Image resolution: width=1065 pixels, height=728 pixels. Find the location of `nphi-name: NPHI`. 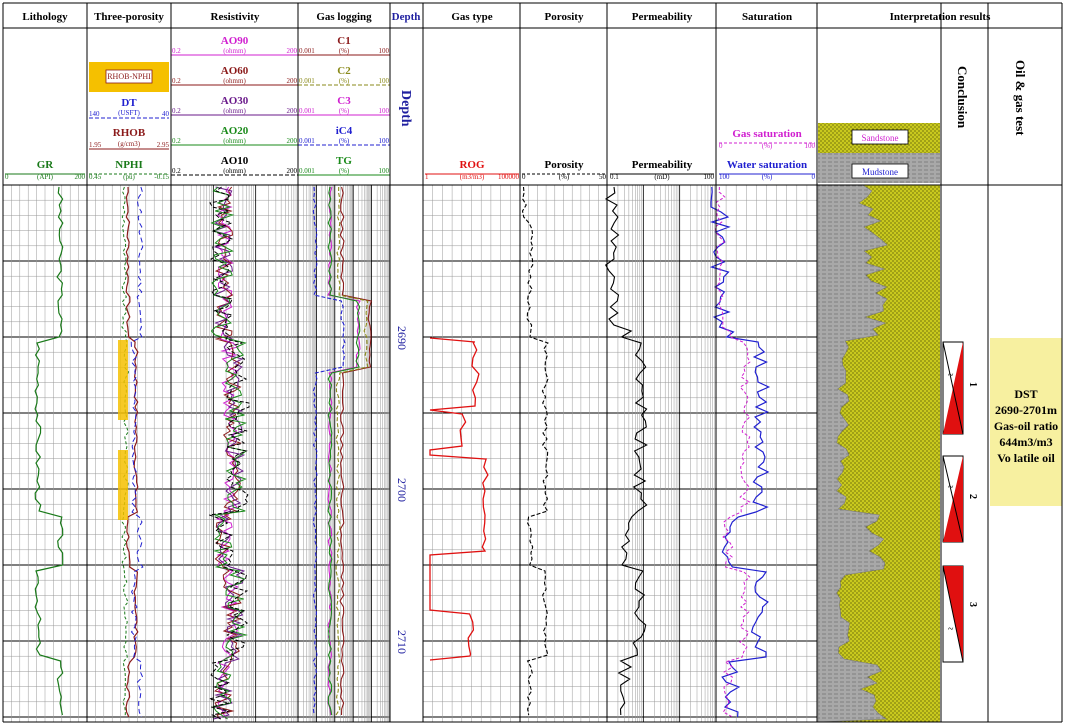

nphi-name: NPHI is located at coordinates (129, 165).